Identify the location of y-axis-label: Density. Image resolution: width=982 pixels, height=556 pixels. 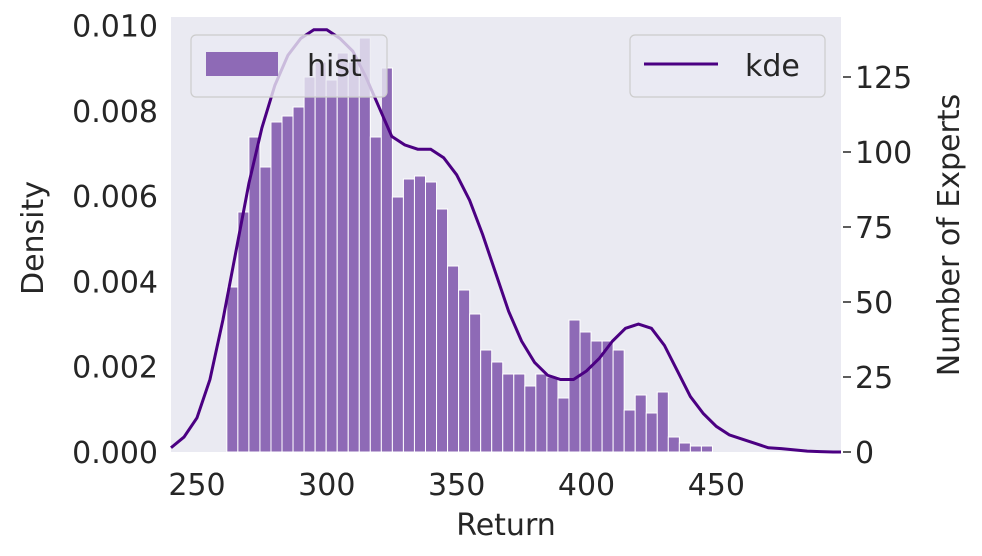
(33, 238).